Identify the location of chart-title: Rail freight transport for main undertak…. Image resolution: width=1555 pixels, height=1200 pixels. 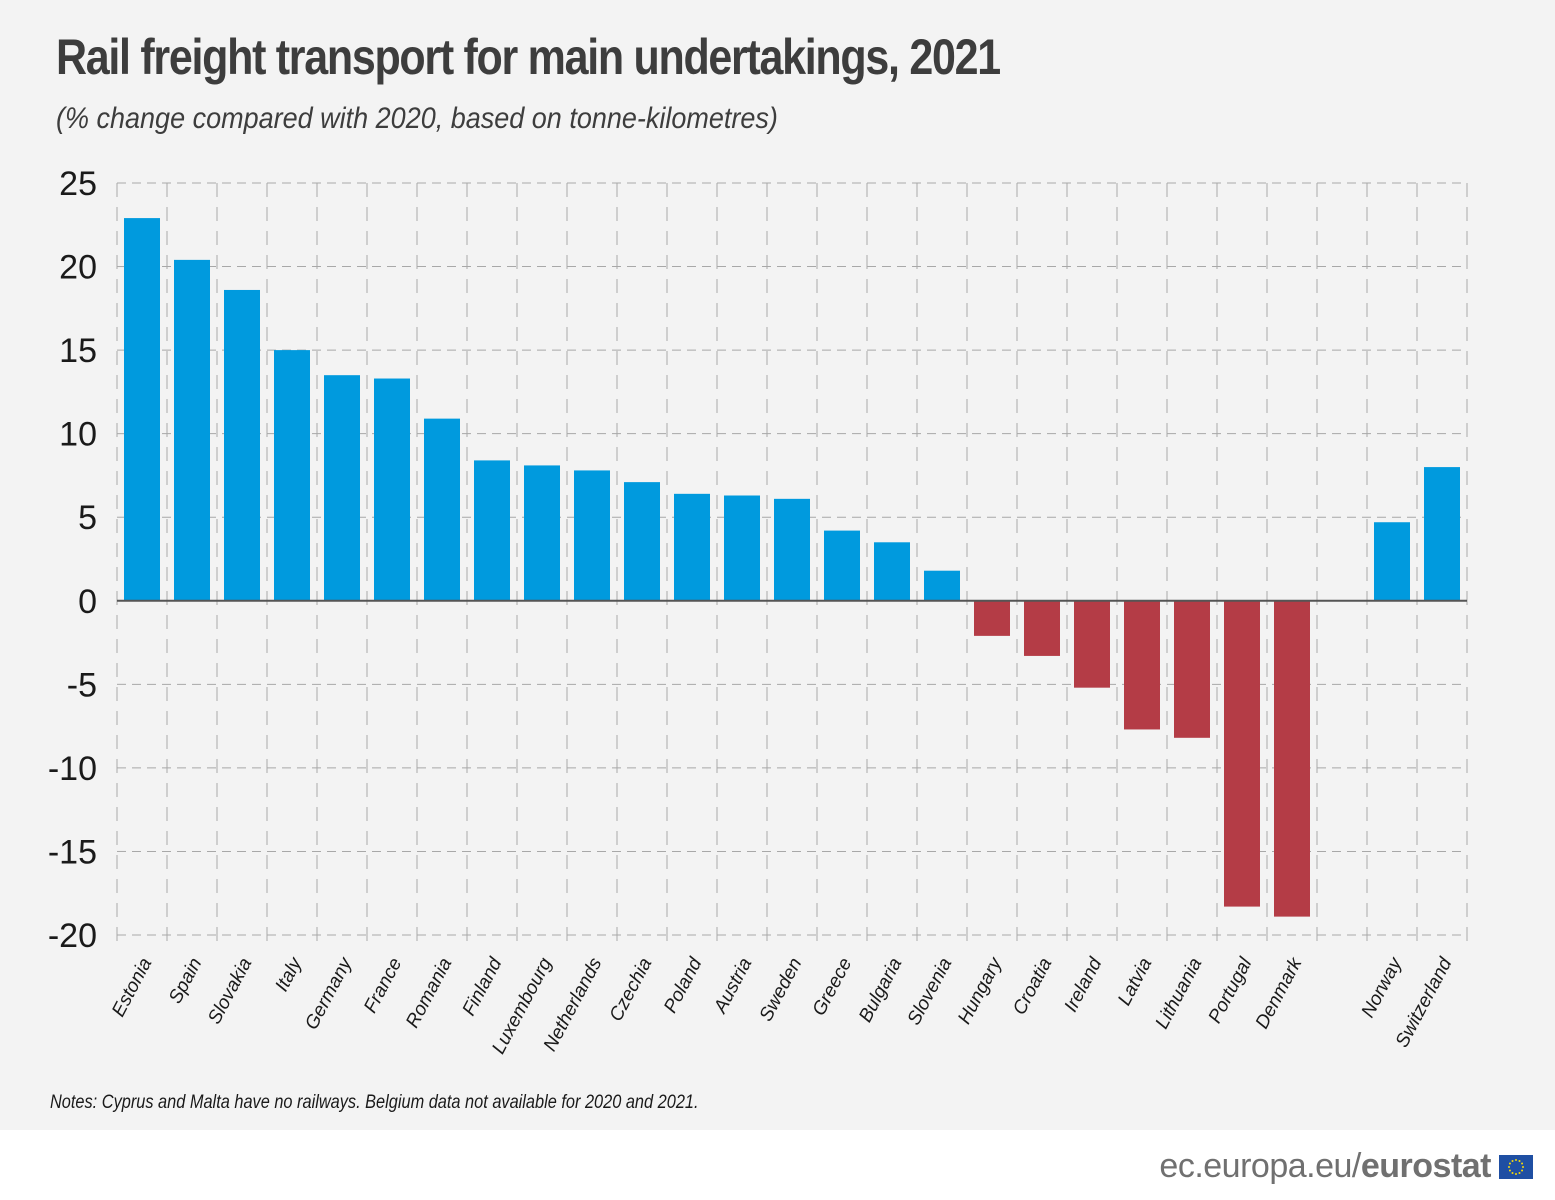
(528, 57).